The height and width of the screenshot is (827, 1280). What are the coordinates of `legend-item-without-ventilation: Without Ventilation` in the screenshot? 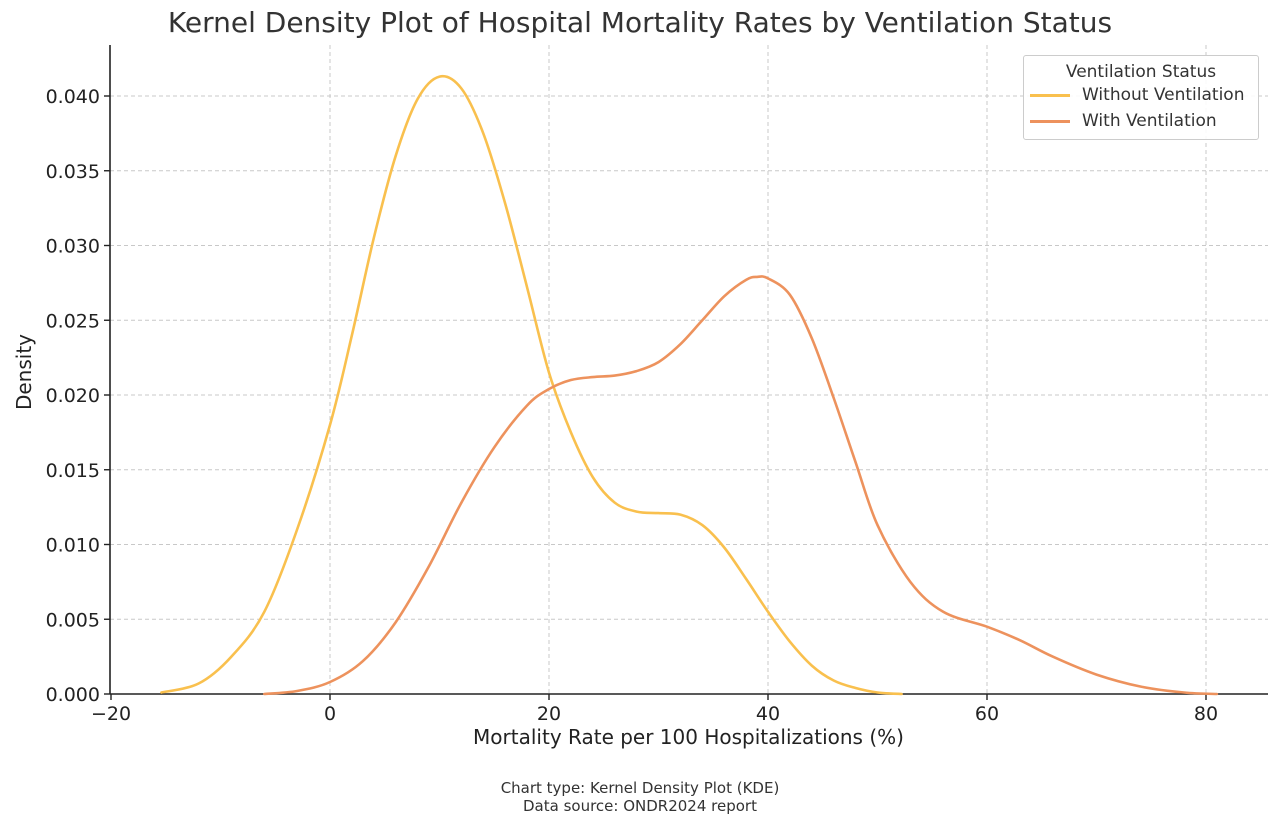 It's located at (1141, 95).